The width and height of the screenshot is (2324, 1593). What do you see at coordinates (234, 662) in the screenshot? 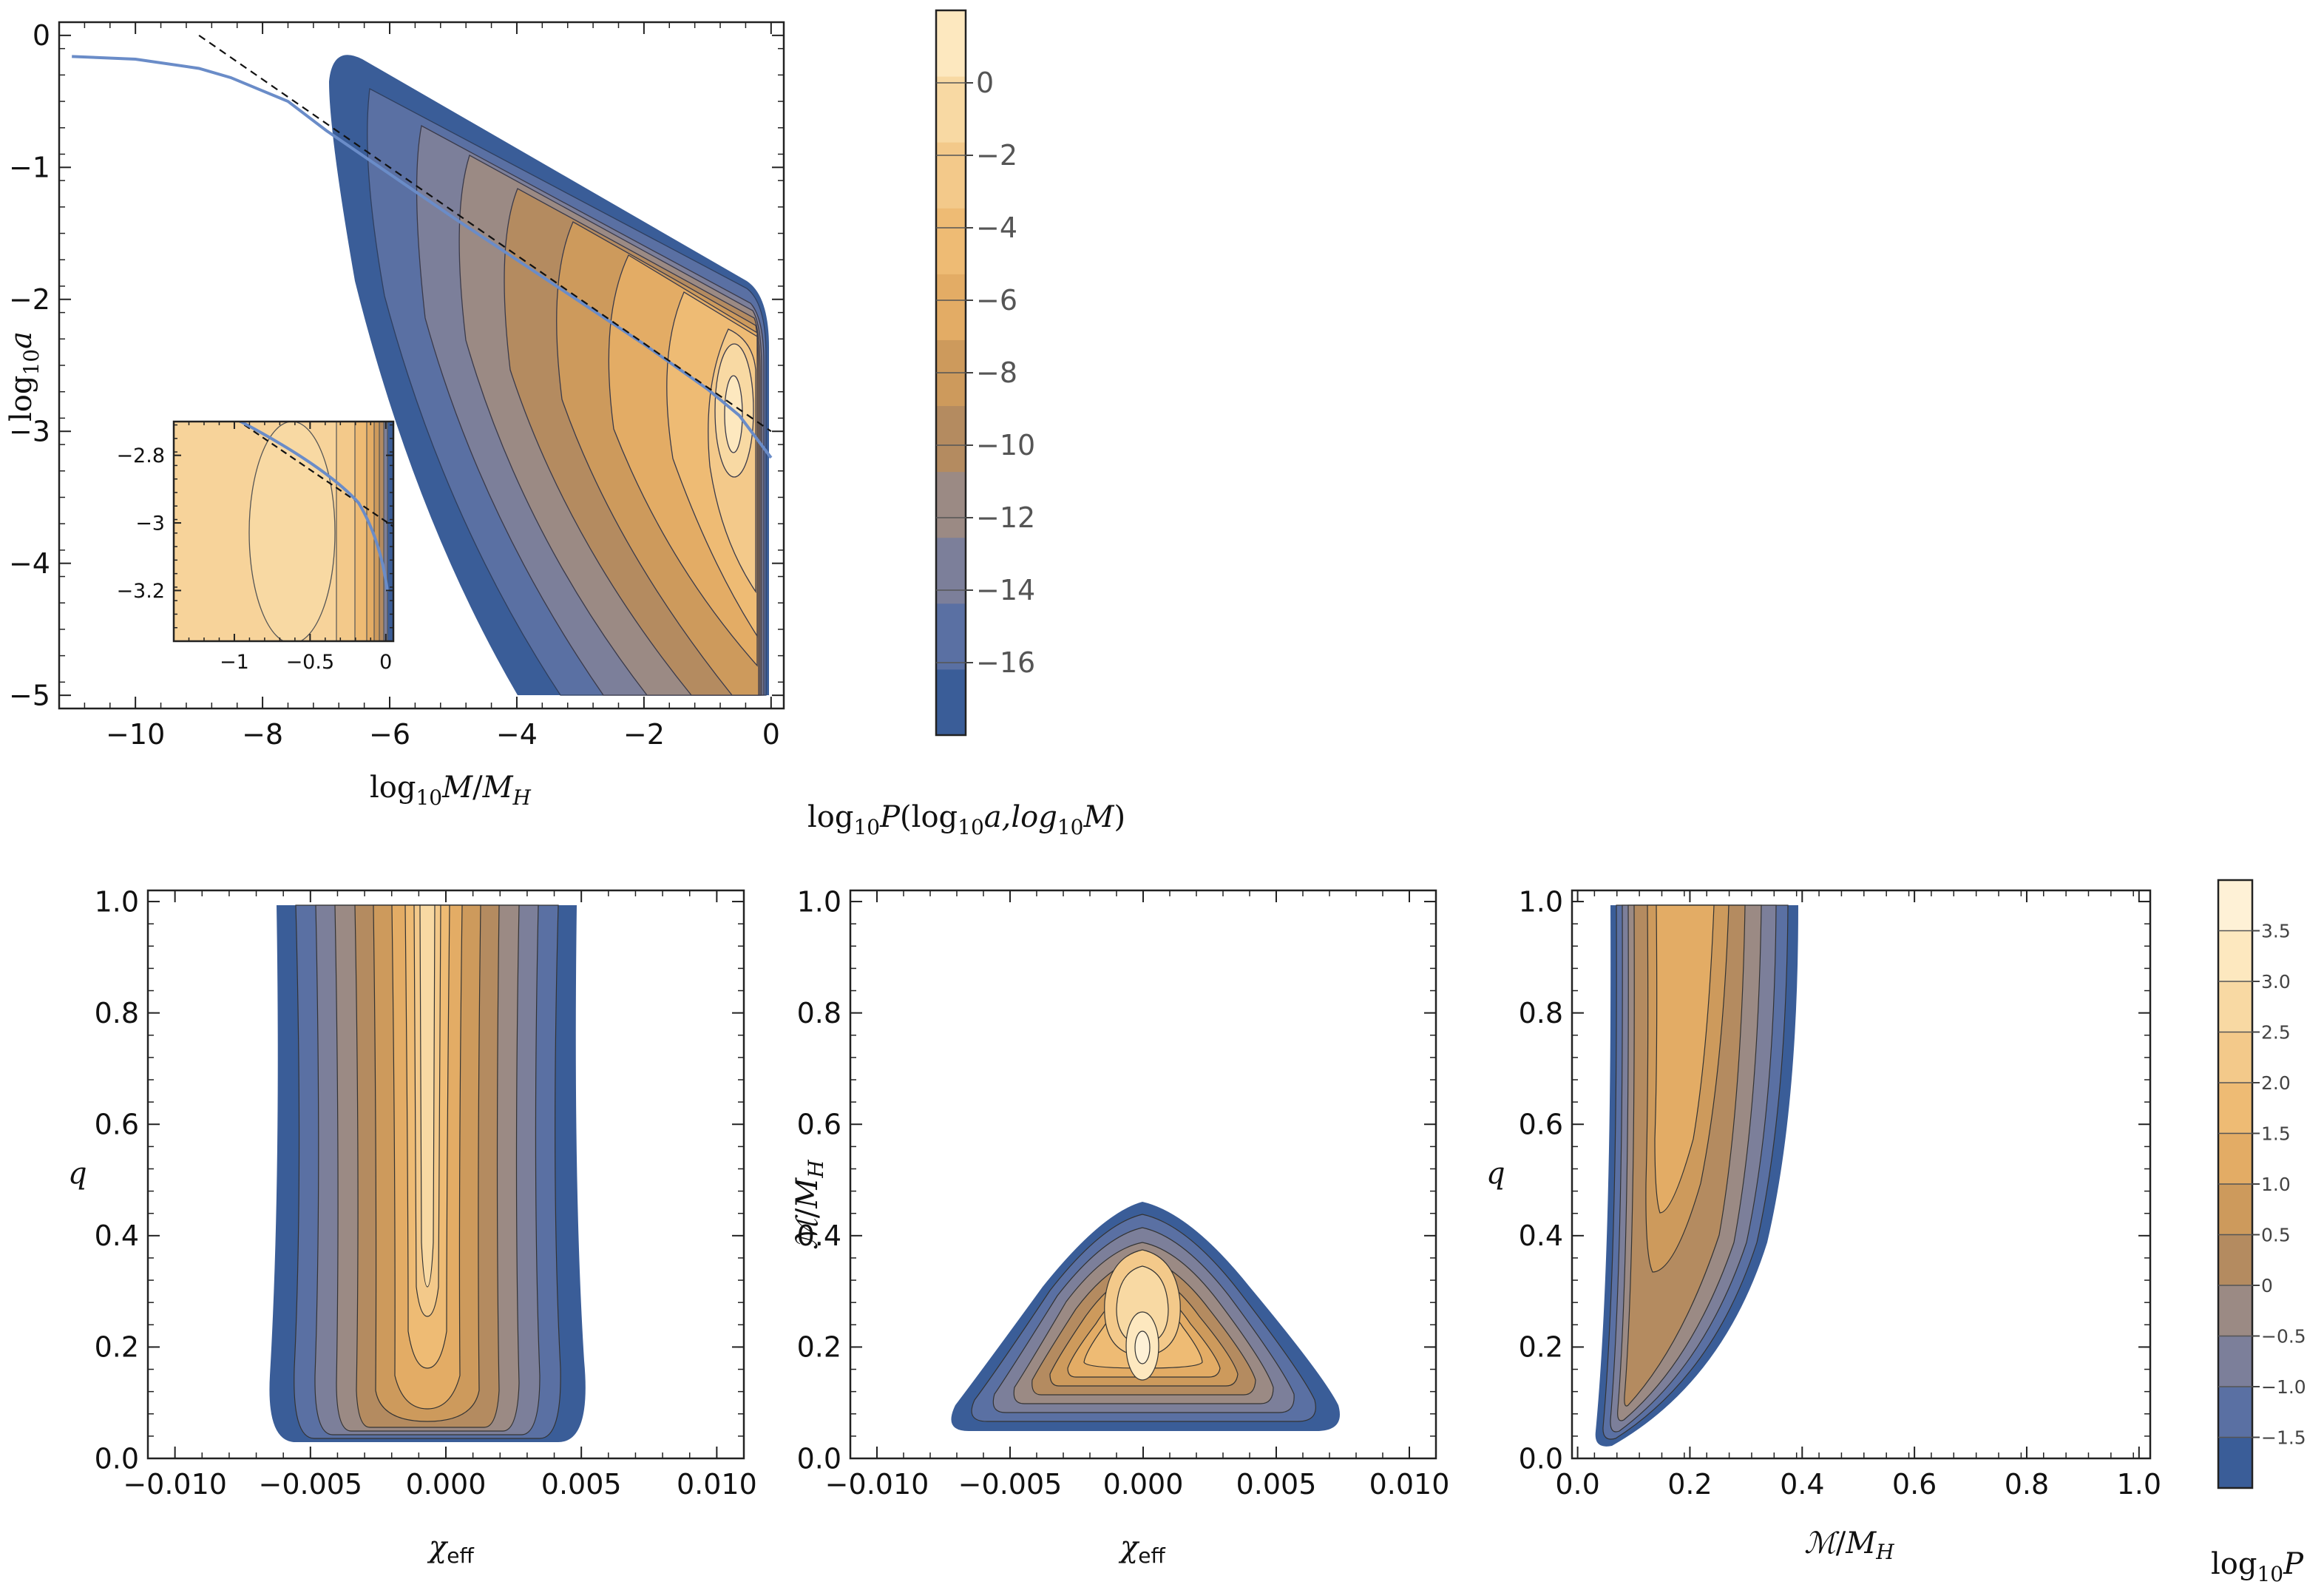
I see `x-tick-label: −1` at bounding box center [234, 662].